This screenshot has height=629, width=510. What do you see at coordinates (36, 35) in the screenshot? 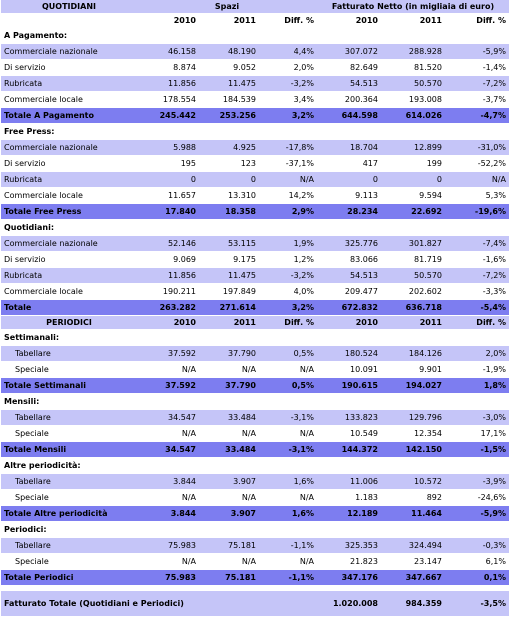
I see `group-title: A Pagamento:` at bounding box center [36, 35].